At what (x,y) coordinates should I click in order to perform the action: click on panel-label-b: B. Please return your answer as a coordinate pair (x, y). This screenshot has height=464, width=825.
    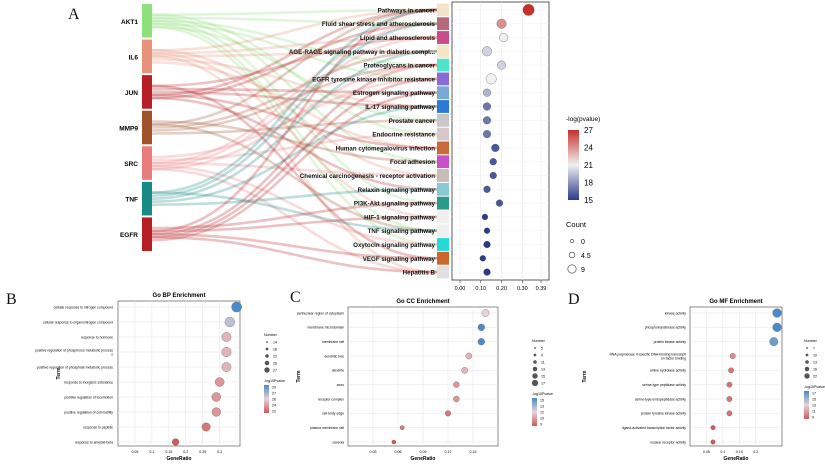
    Looking at the image, I should click on (11, 299).